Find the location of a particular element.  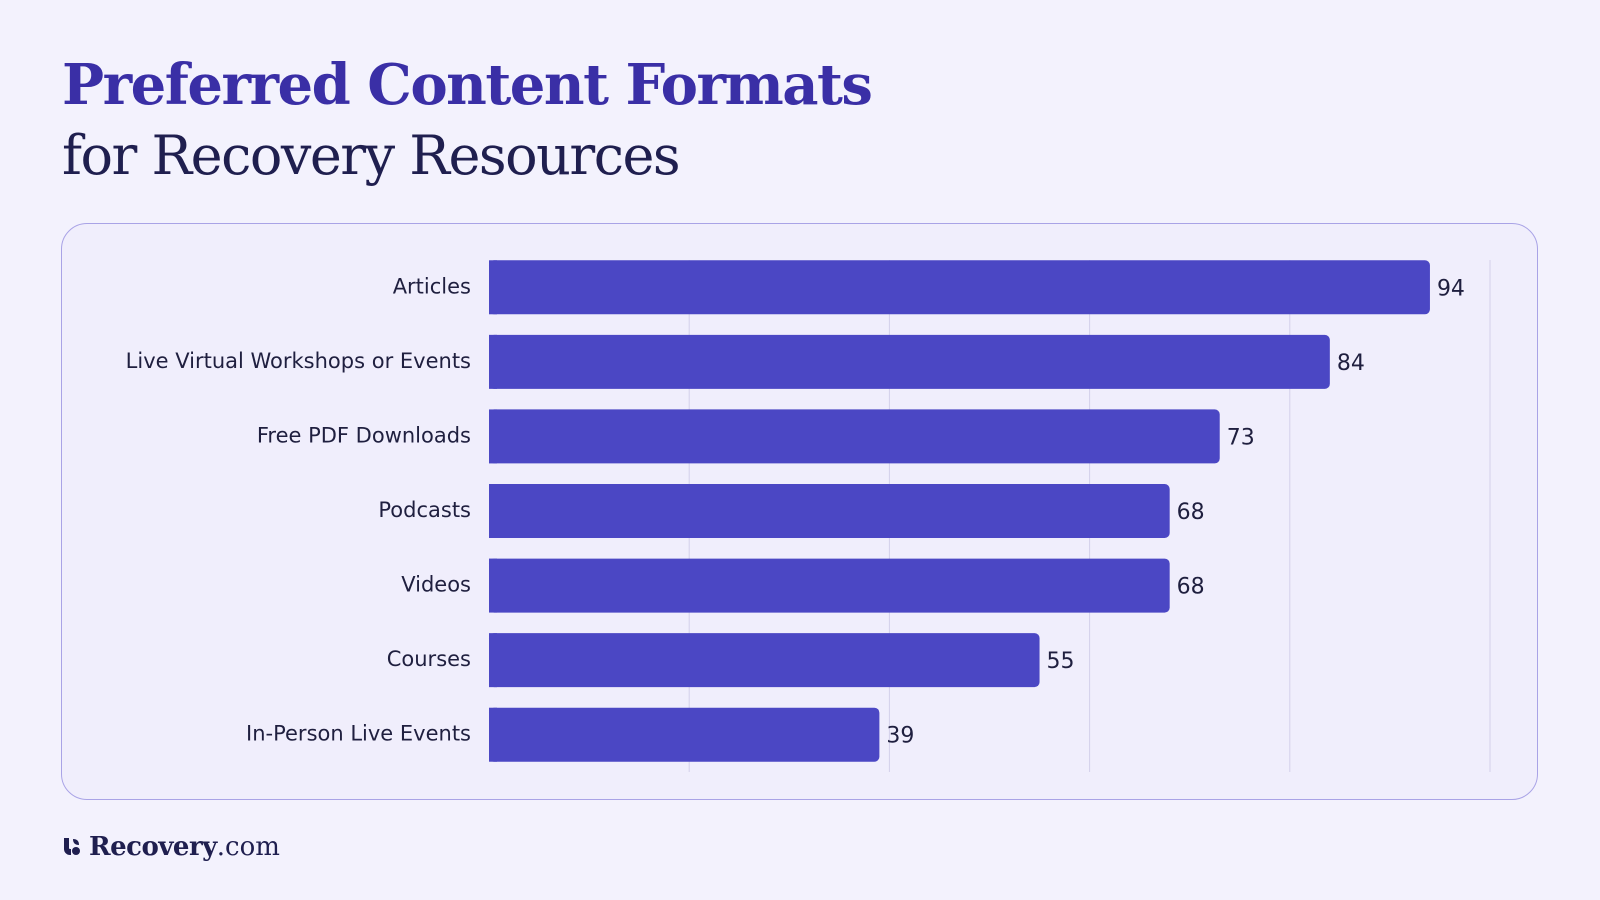

value-label-courses: 55 is located at coordinates (1061, 661).